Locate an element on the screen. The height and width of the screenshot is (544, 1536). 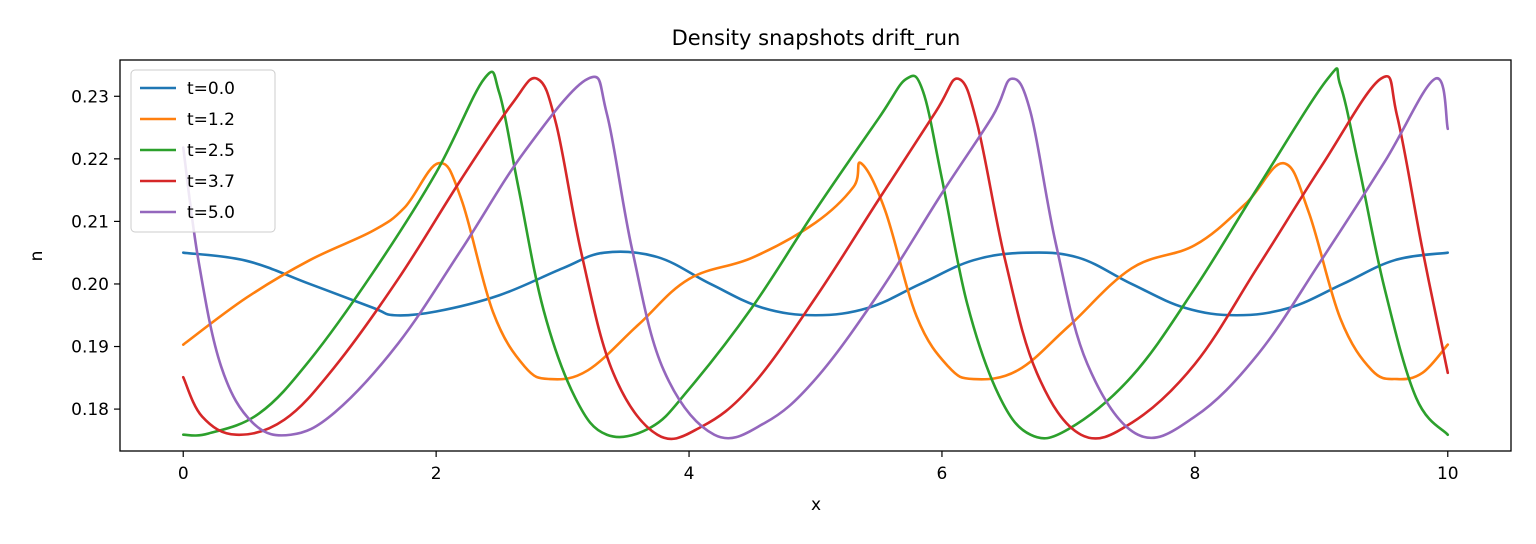
x-tick-label: 10 is located at coordinates (1448, 474).